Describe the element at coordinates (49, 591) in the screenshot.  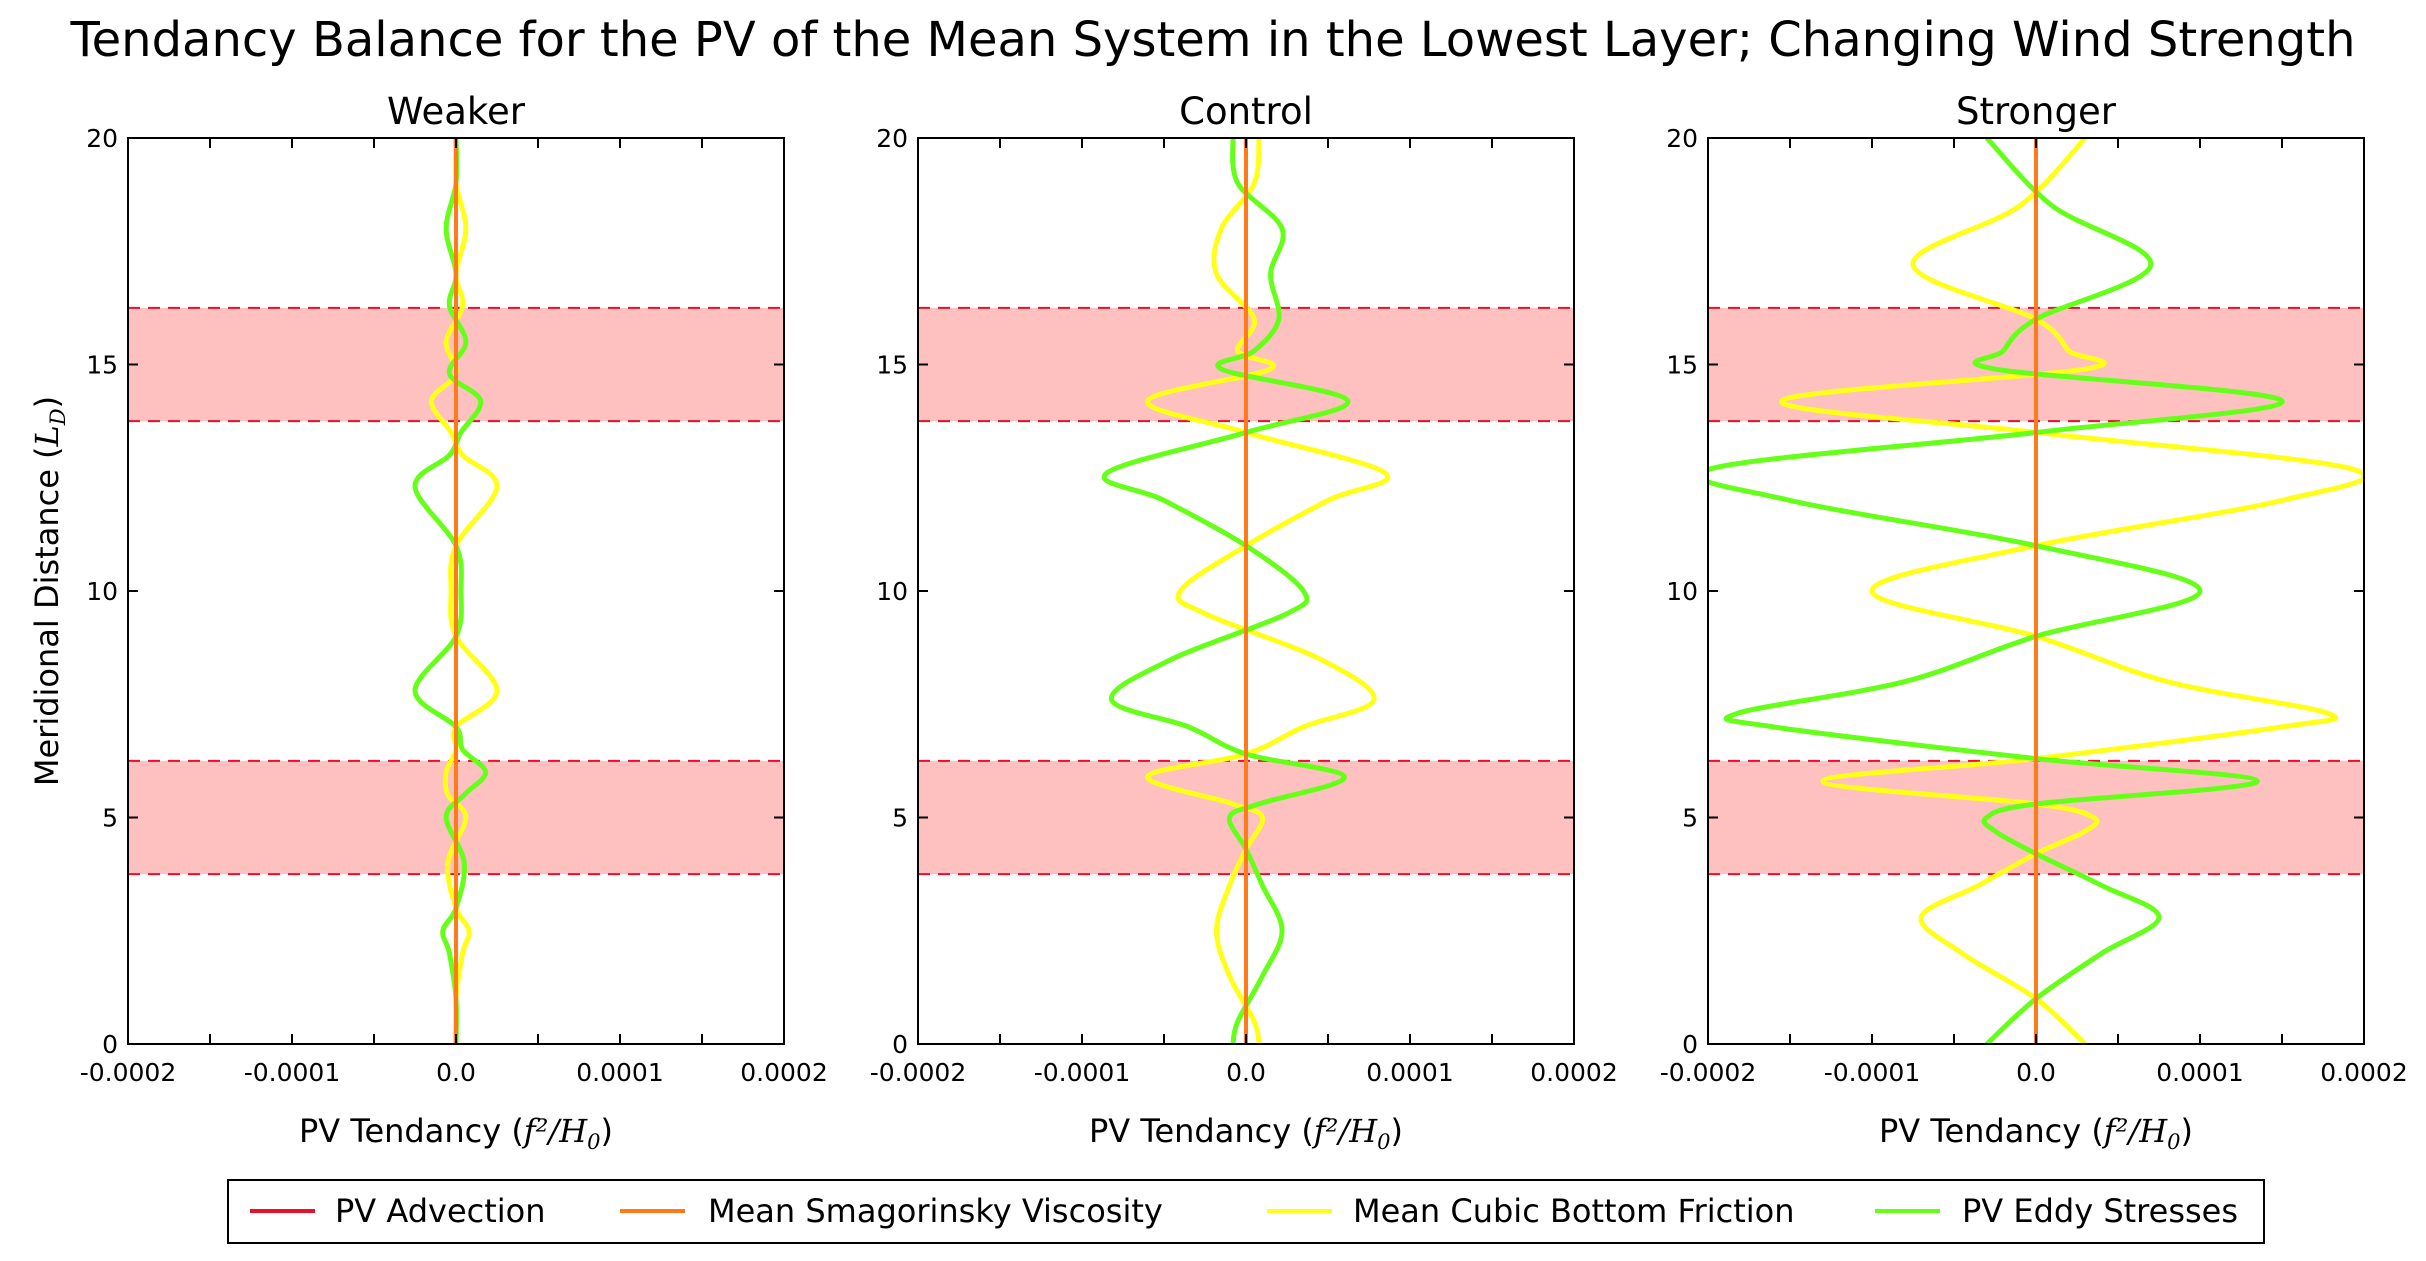
I see `y-axis-label: Meridional Distance (LD)` at that location.